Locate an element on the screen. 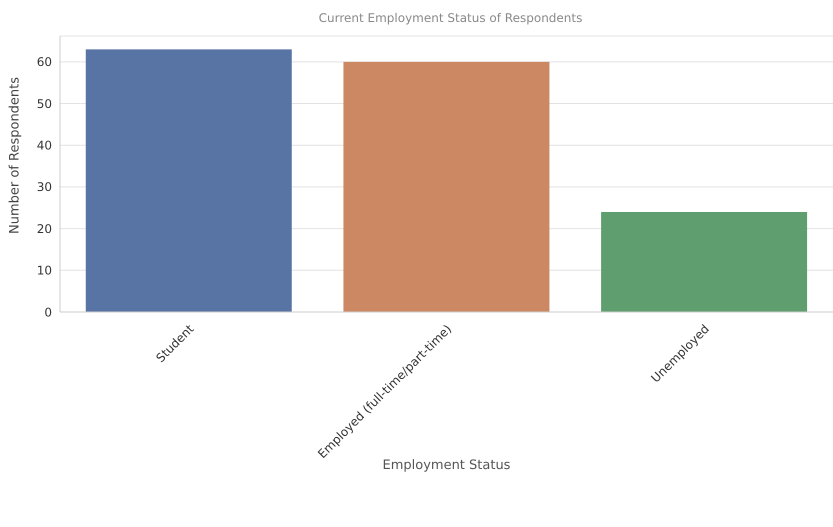  y-tick-label: 40 is located at coordinates (44, 145).